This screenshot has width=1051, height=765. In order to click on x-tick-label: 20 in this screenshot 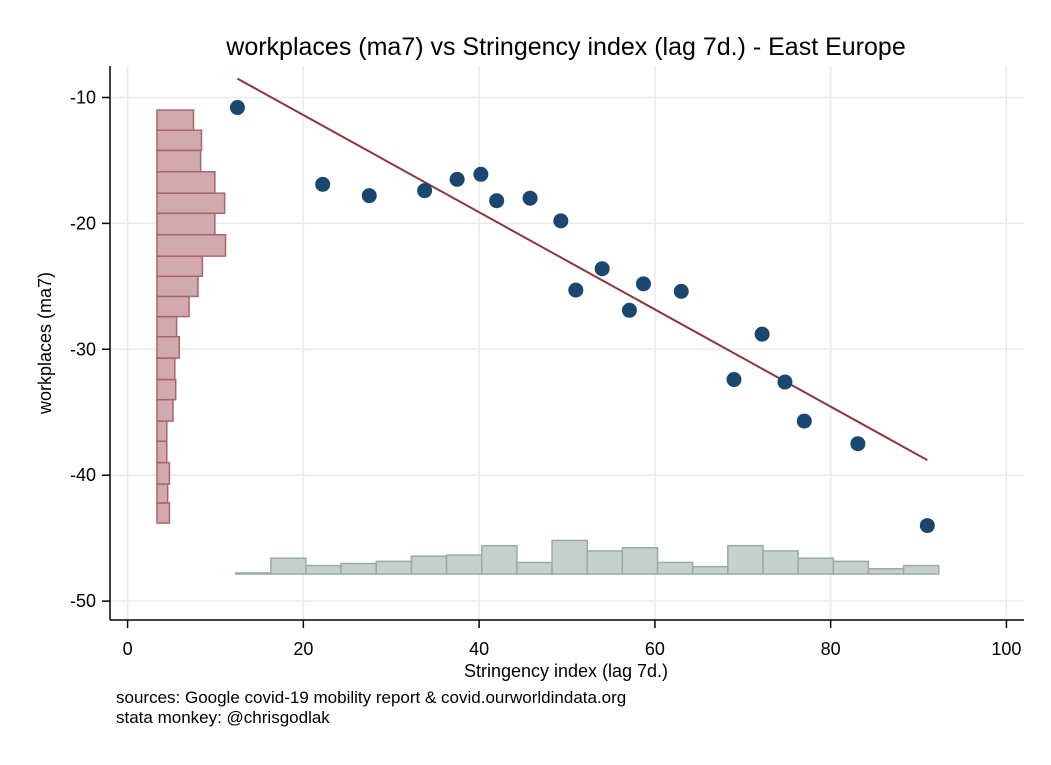, I will do `click(303, 649)`.